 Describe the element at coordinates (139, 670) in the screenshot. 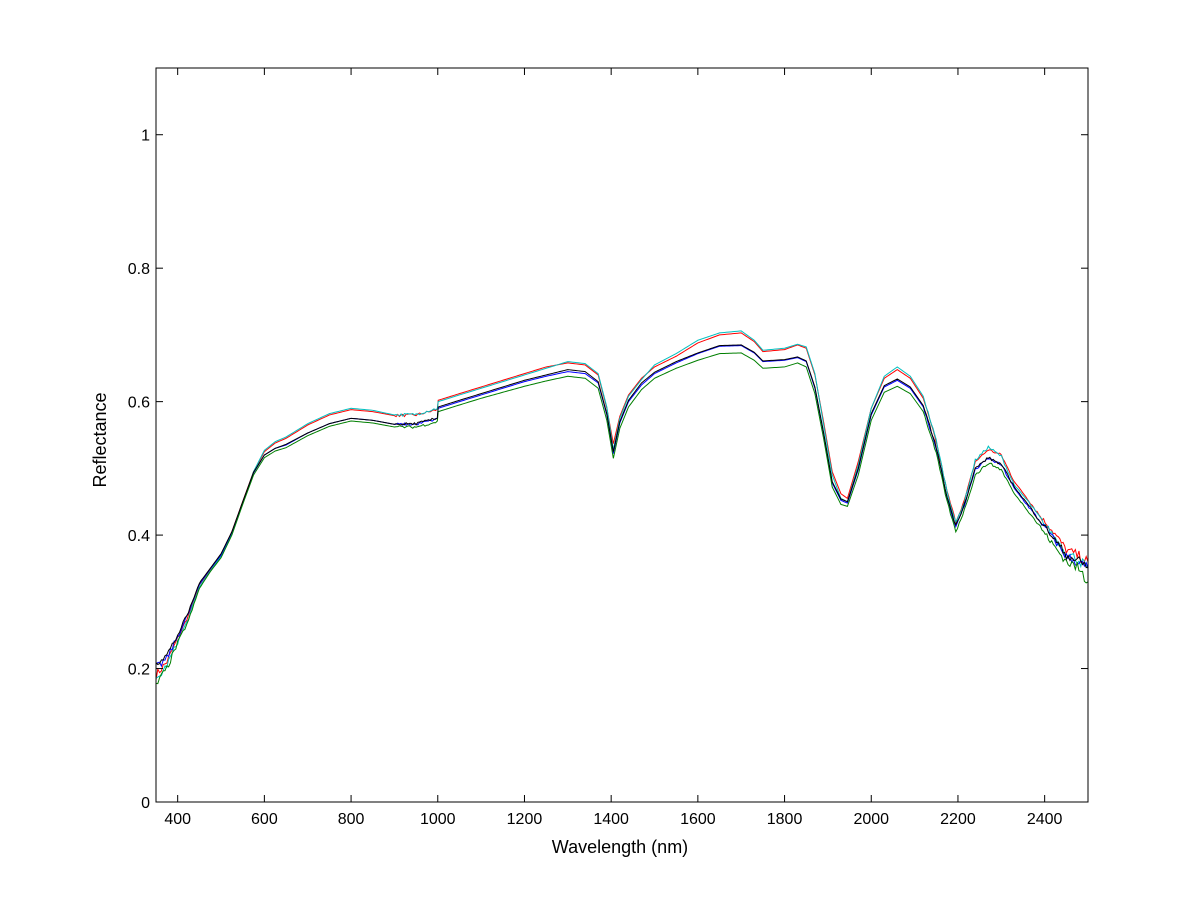

I see `y-tick-label: 0.2` at that location.